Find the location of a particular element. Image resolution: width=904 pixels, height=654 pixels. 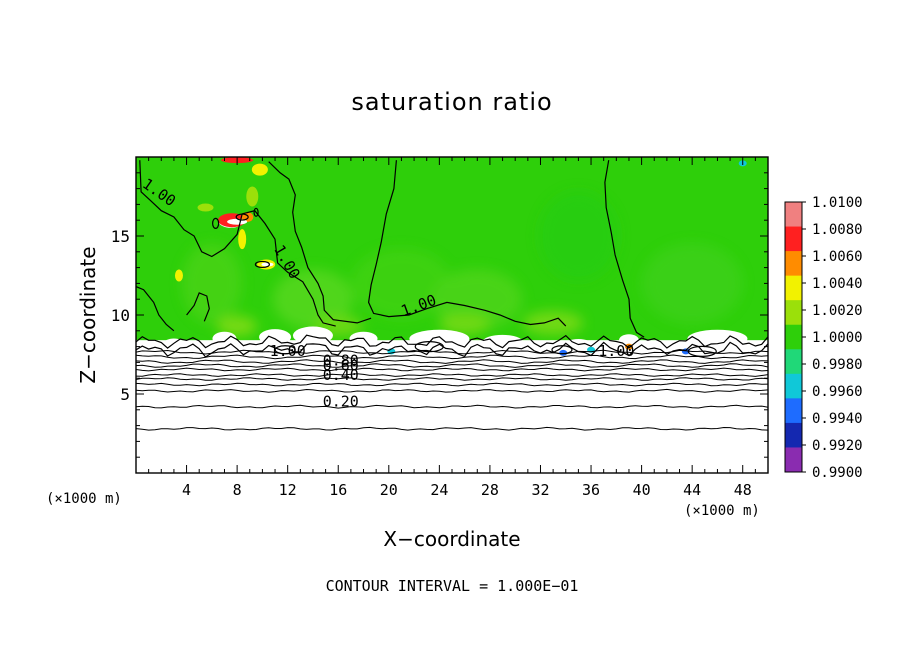

x-axis-label: X−coordinate is located at coordinates (452, 539).